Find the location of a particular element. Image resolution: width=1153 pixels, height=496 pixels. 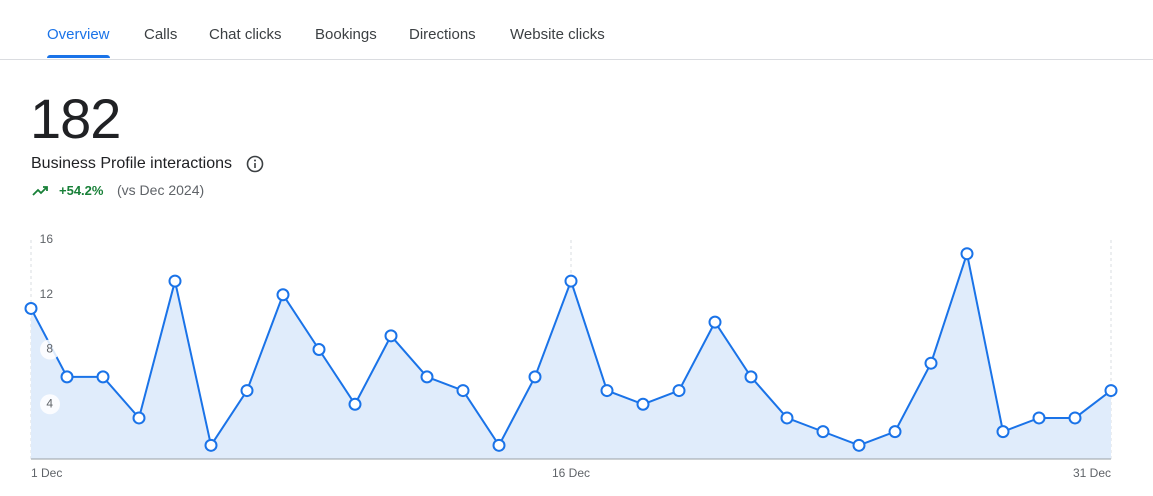

y-tick-label: 8 is located at coordinates (49, 349).